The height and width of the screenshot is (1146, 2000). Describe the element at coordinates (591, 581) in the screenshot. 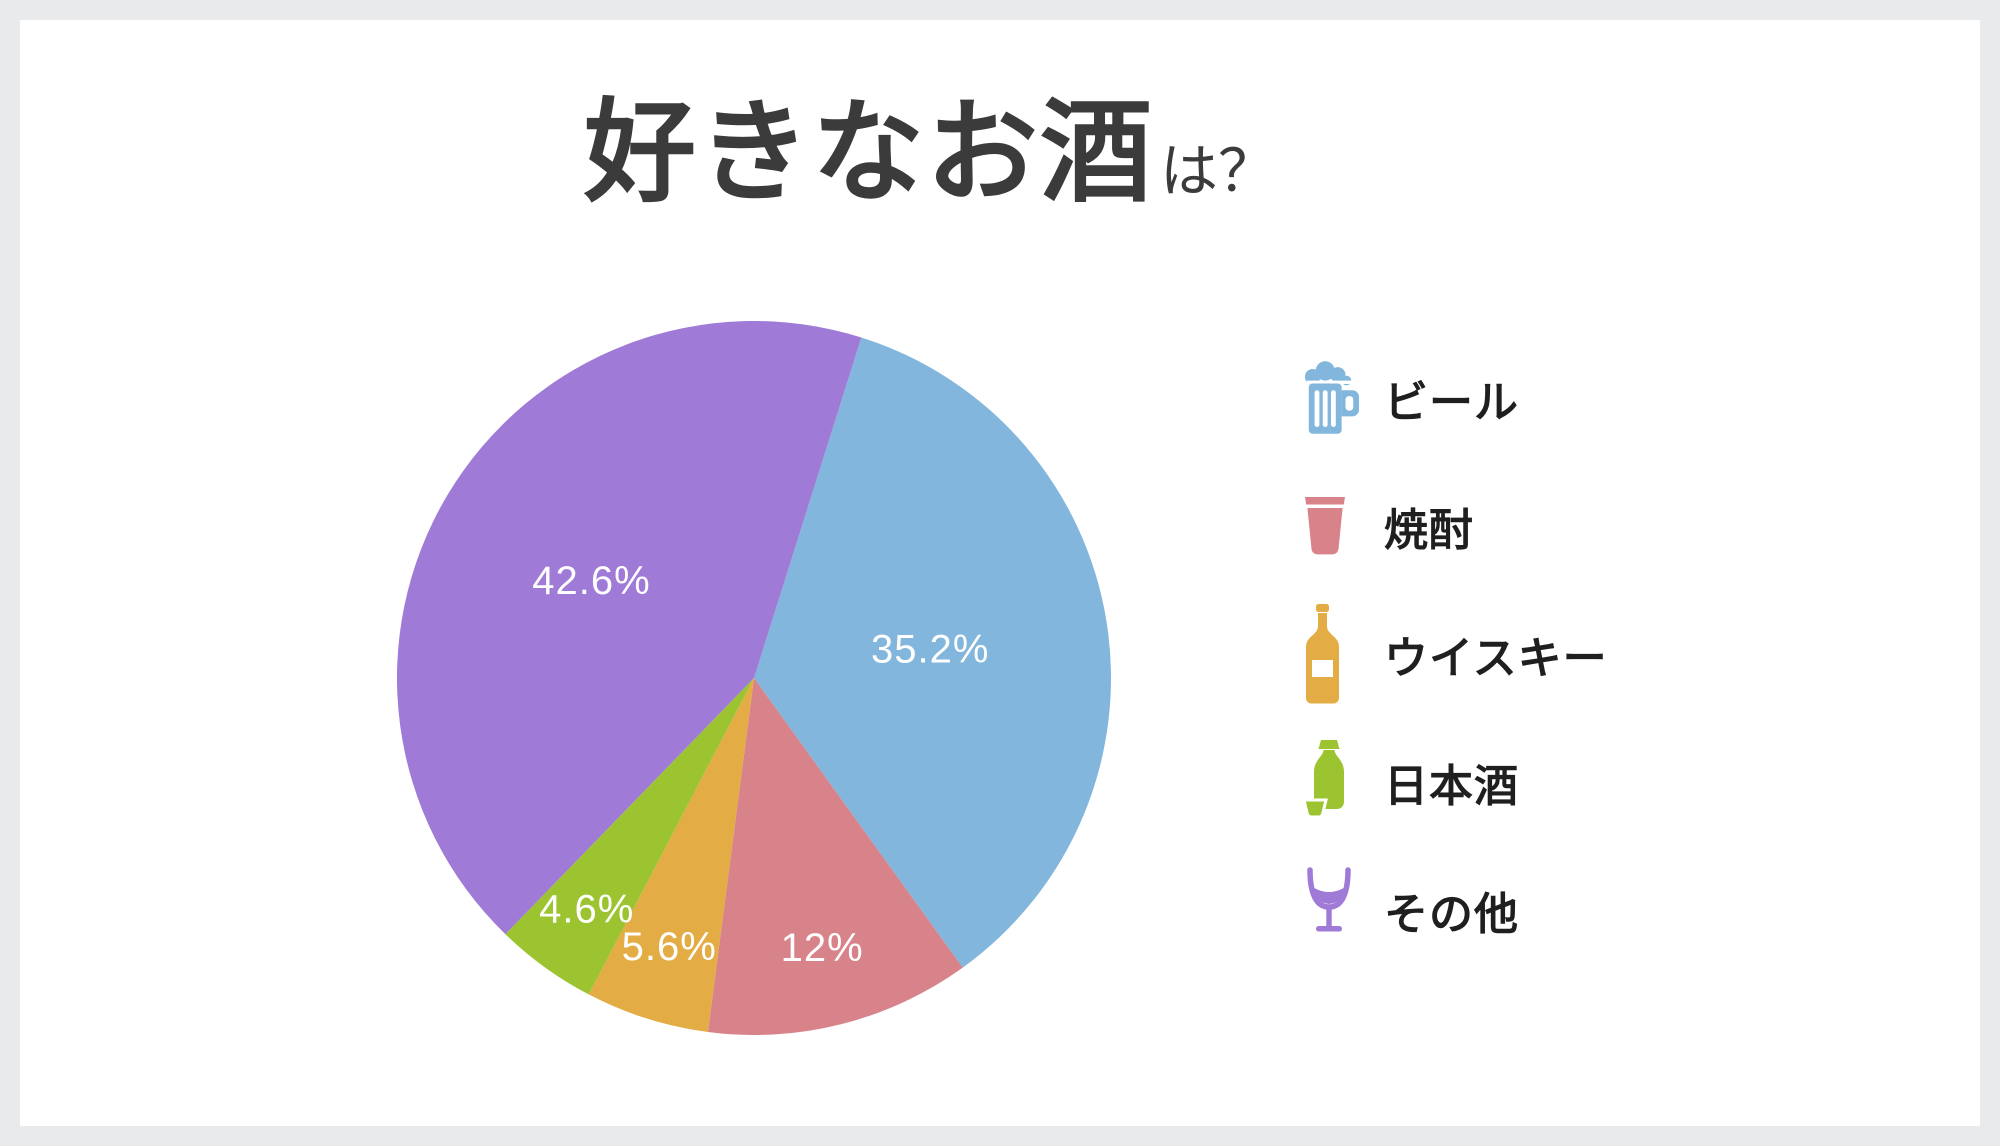

I see `pie-slice-value-label: 42.6%` at that location.